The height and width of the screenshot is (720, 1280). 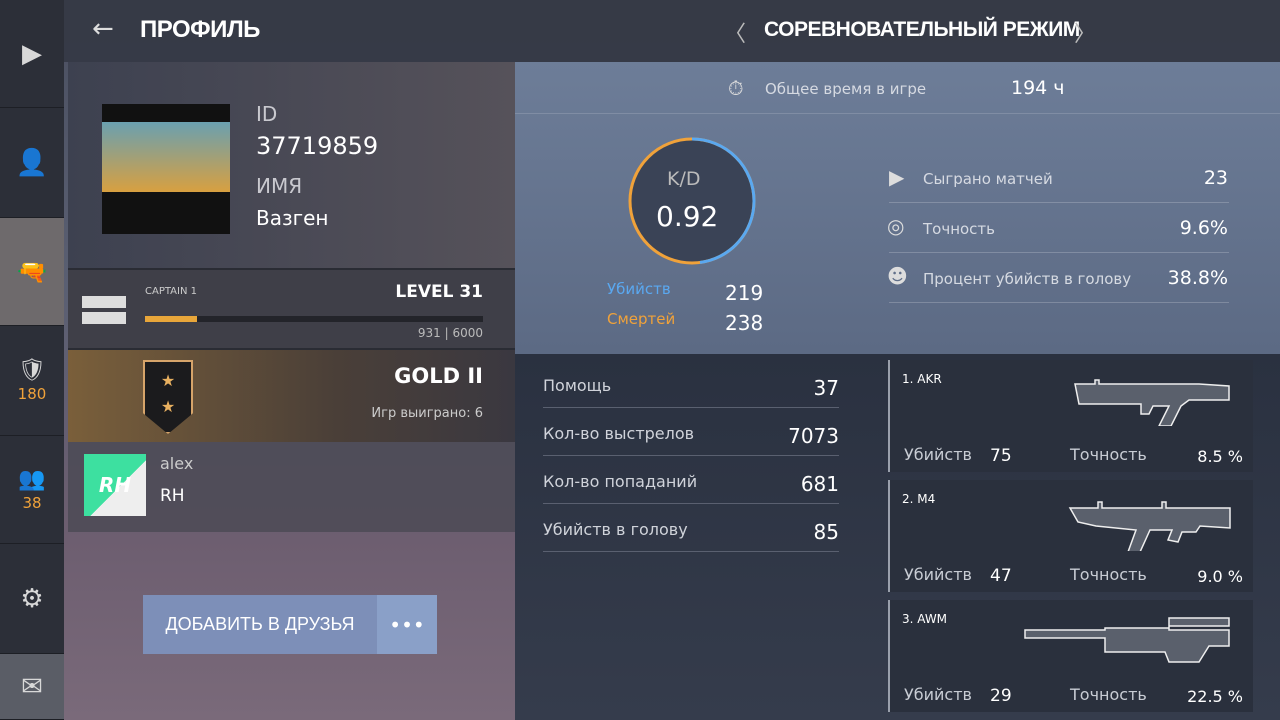 I want to click on headshot-label: Процент убийств в голову, so click(x=1027, y=279).